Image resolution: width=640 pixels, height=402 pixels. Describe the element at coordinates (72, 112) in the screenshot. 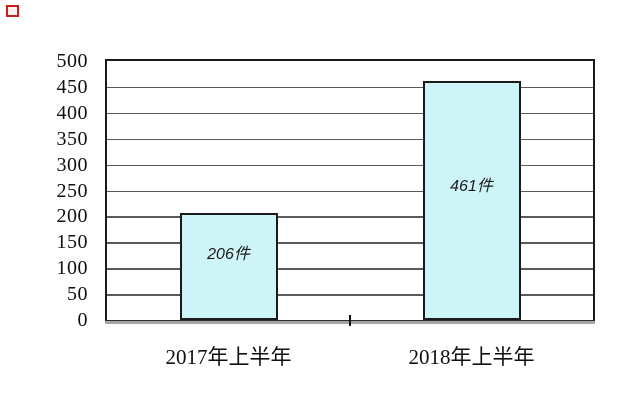

I see `ytick-label-400: 400` at that location.